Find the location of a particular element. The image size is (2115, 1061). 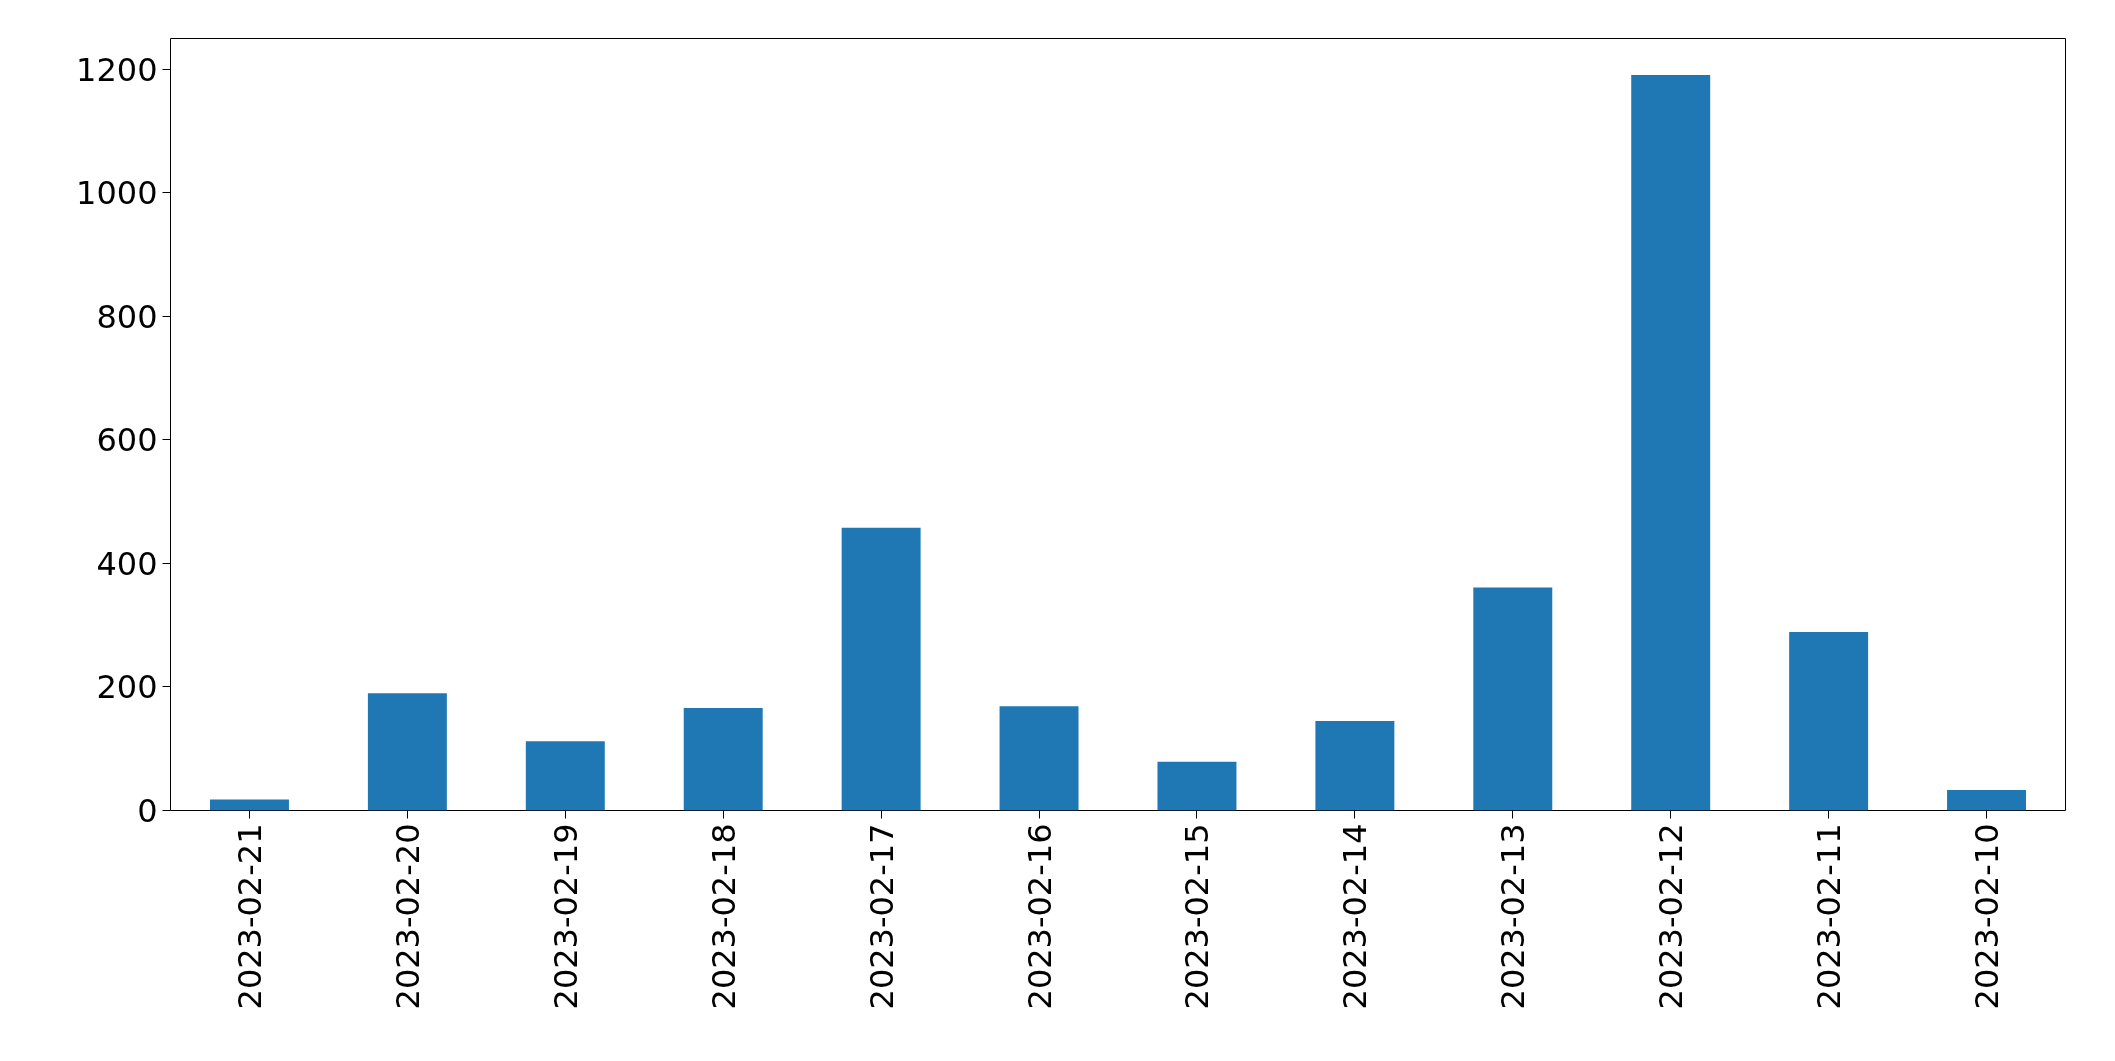

x-tick-label: 2023-02-17 is located at coordinates (881, 916).